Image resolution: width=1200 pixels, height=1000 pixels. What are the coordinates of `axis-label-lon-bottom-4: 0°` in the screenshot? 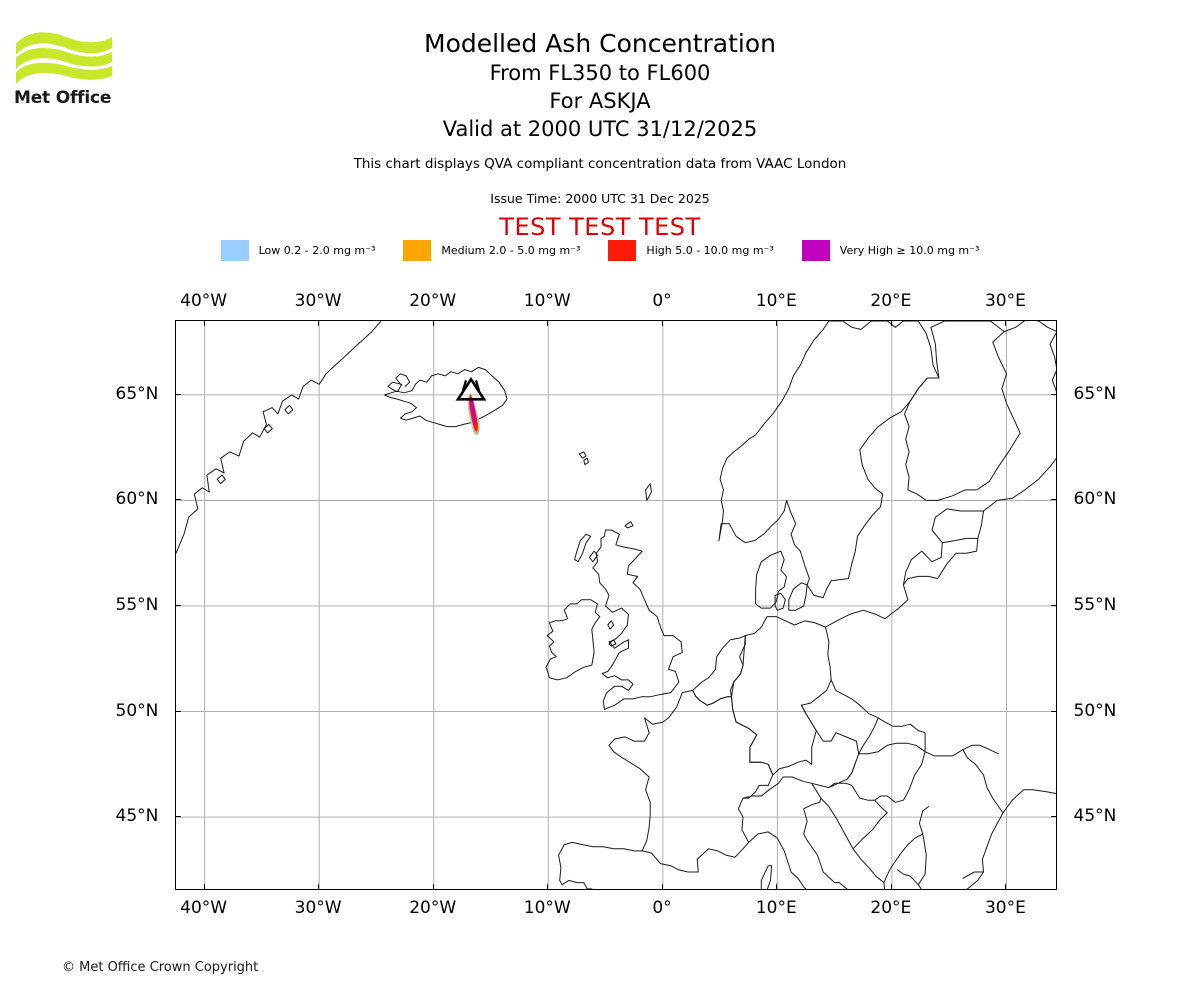 It's located at (662, 908).